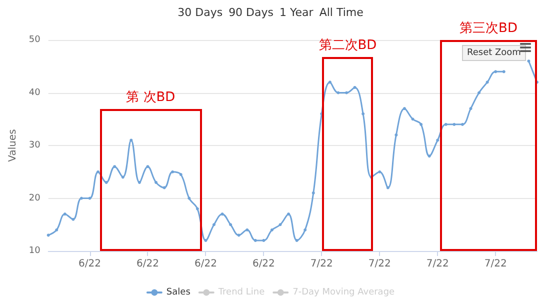 This screenshot has height=302, width=541. What do you see at coordinates (341, 12) in the screenshot?
I see `text: All Time` at bounding box center [341, 12].